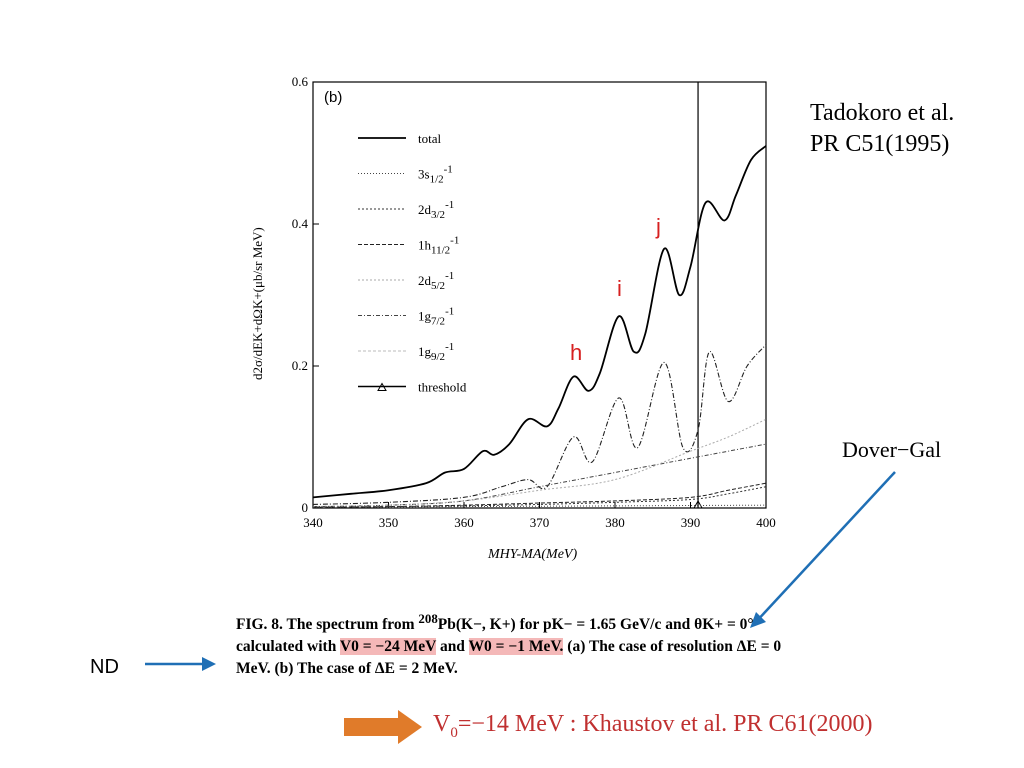  I want to click on caption-part1: FIG. 8. The spectrum from, so click(327, 625).